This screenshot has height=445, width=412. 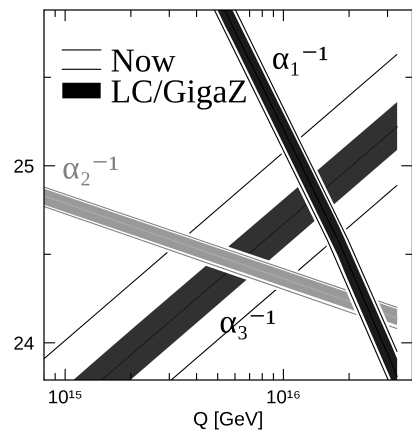 What do you see at coordinates (65, 397) in the screenshot?
I see `x-tick-label: 10¹⁵` at bounding box center [65, 397].